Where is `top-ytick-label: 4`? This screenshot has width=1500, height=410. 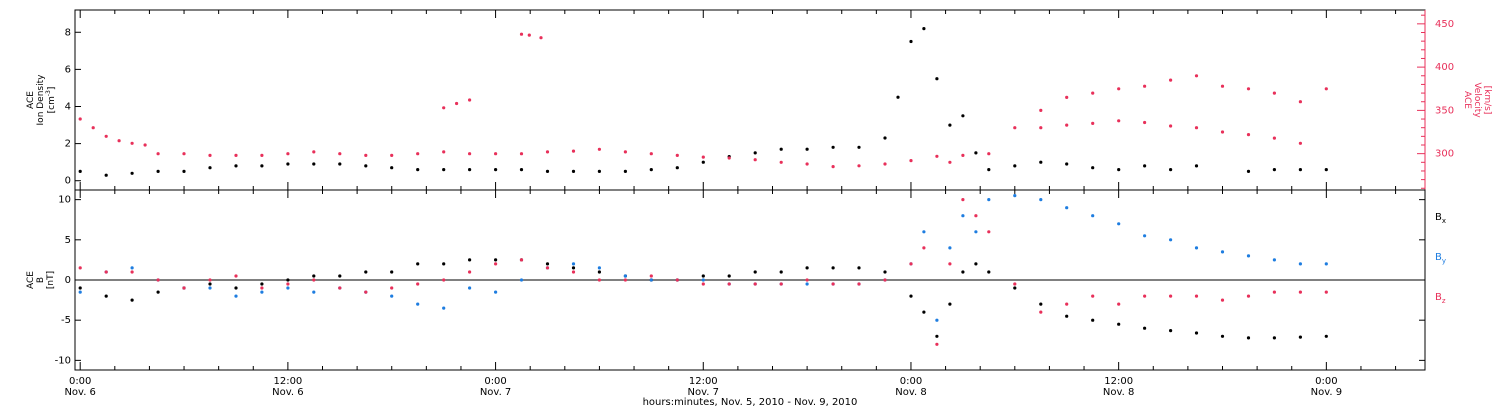 top-ytick-label: 4 is located at coordinates (68, 106).